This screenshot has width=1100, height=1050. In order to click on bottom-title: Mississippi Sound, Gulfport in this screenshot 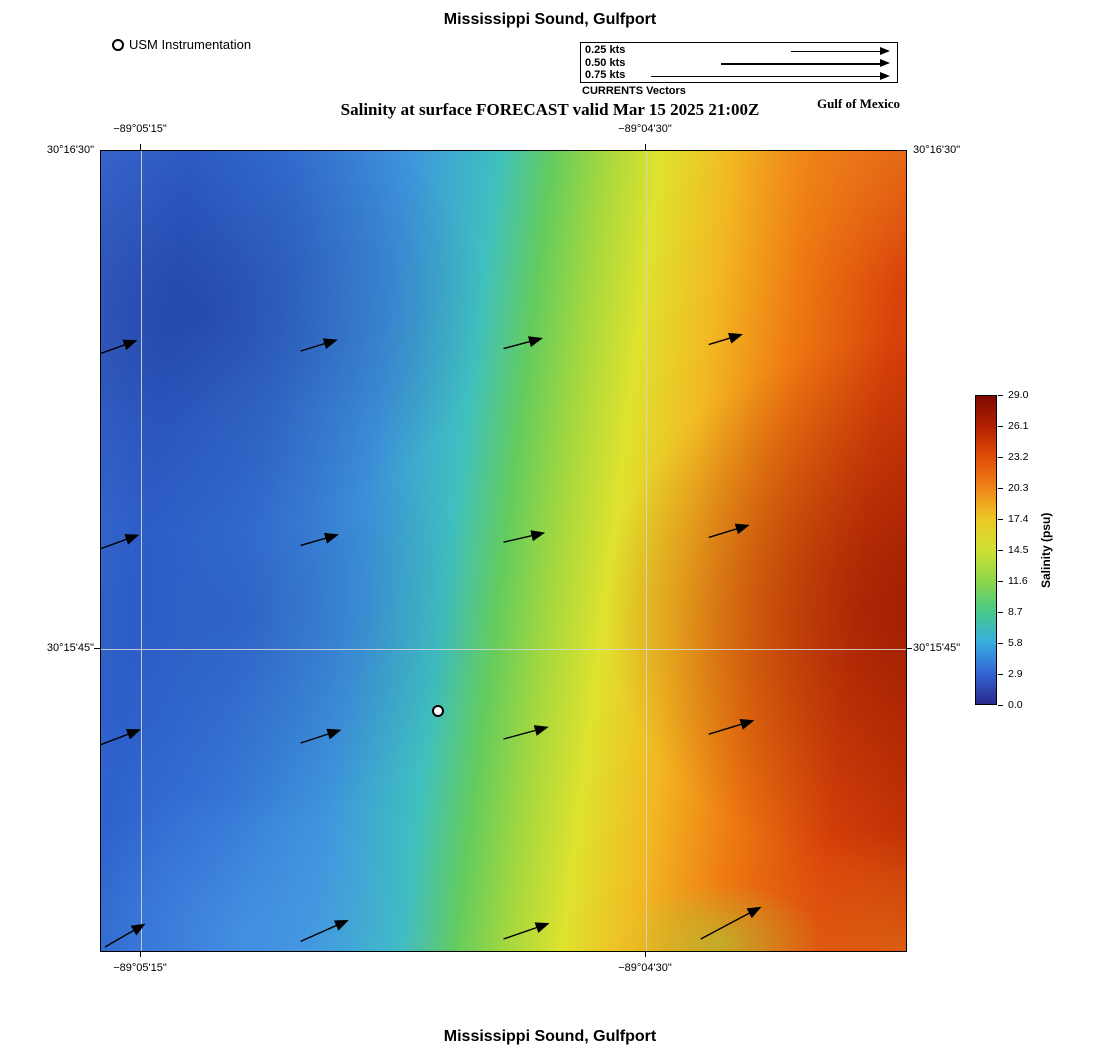, I will do `click(550, 1036)`.